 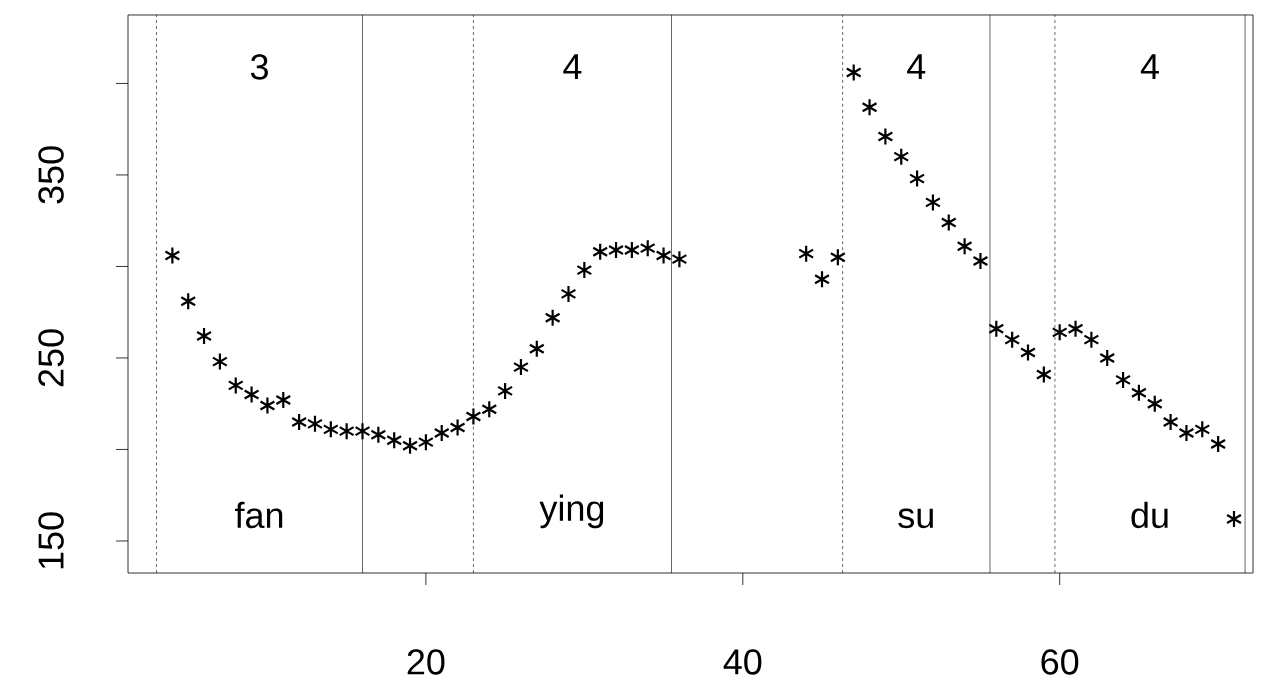 I want to click on x-tick-label: 60, so click(x=1060, y=662).